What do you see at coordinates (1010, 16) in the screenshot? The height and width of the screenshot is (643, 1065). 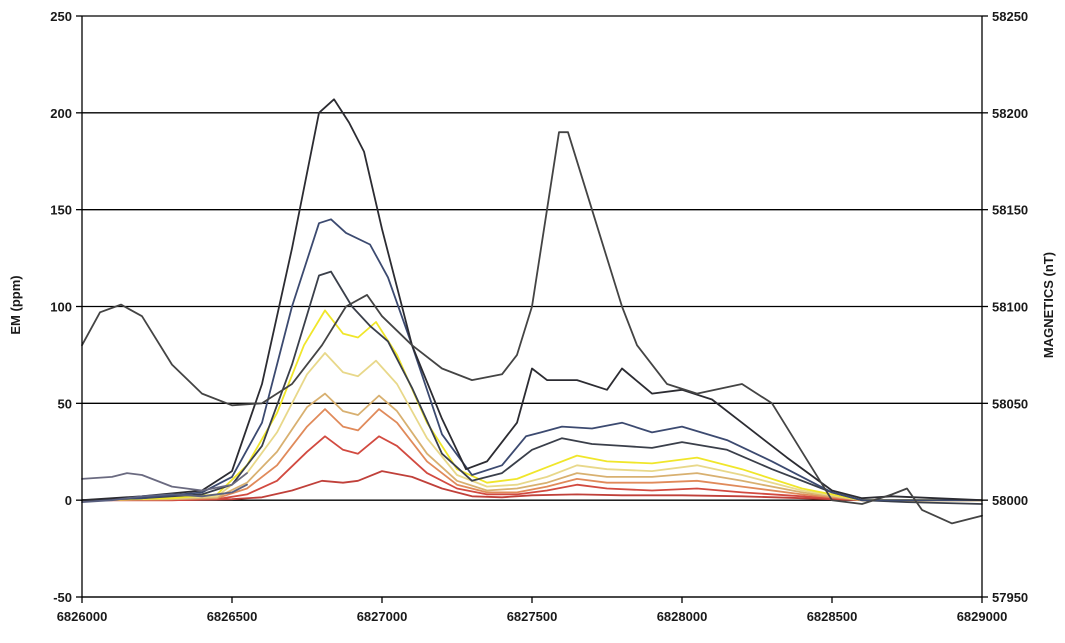 I see `right-tick-label: 58250` at bounding box center [1010, 16].